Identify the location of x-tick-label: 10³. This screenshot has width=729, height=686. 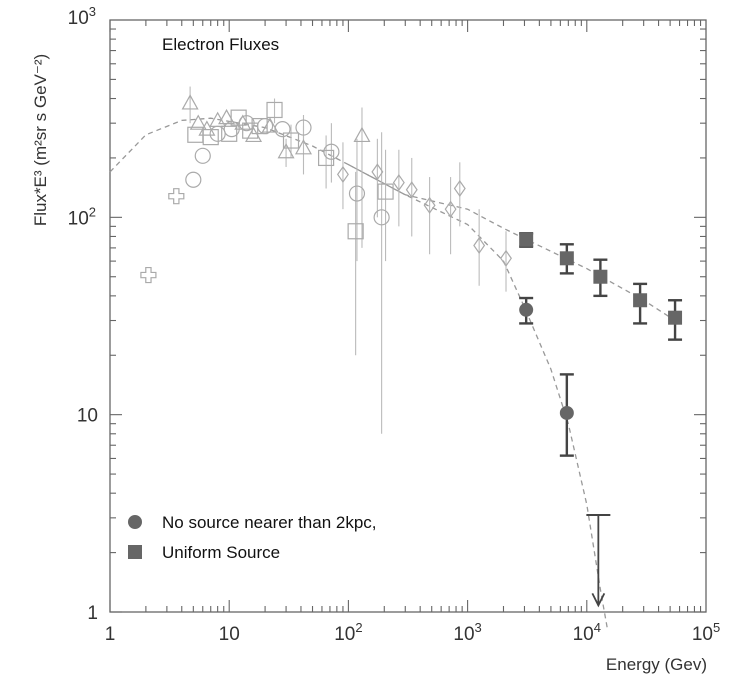
(467, 632).